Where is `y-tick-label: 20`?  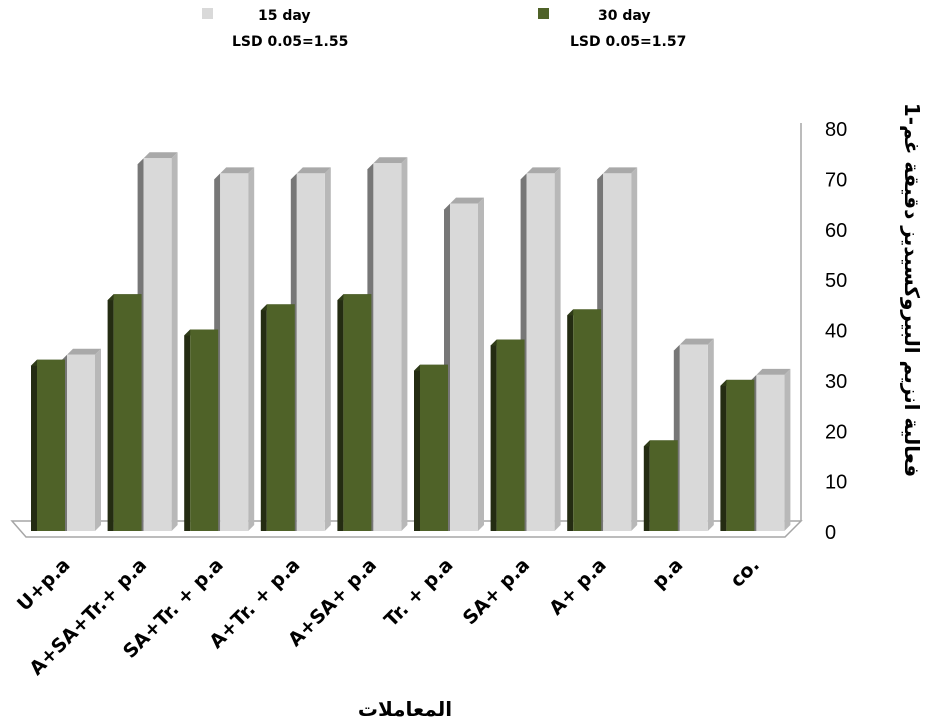
y-tick-label: 20 is located at coordinates (836, 432).